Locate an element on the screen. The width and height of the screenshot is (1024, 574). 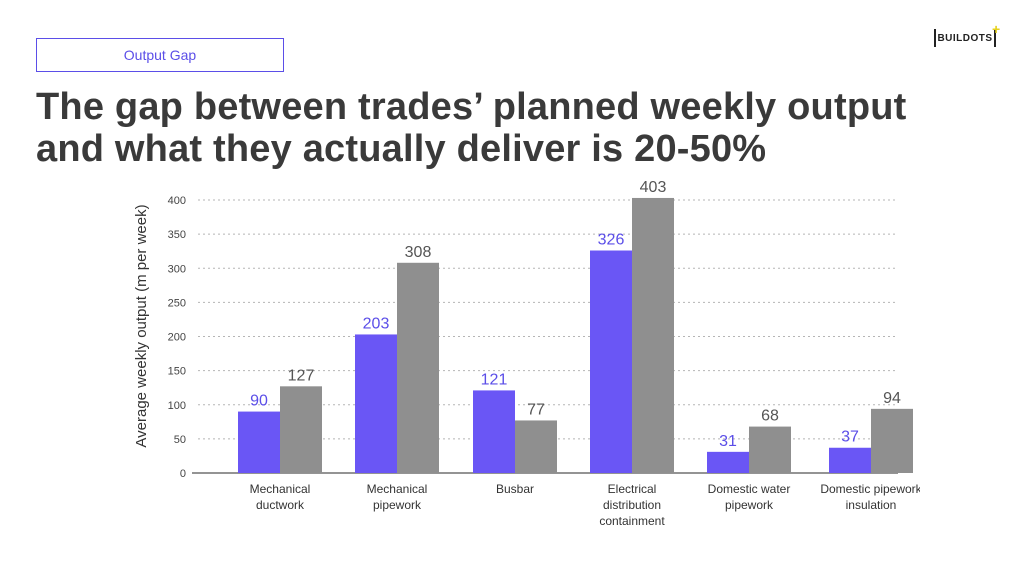
y-tick-label: 150 is located at coordinates (177, 372).